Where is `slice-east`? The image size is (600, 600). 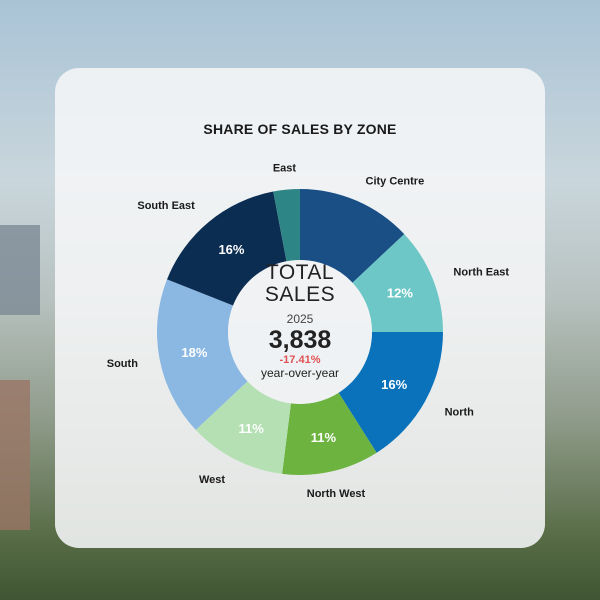 slice-east is located at coordinates (286, 225).